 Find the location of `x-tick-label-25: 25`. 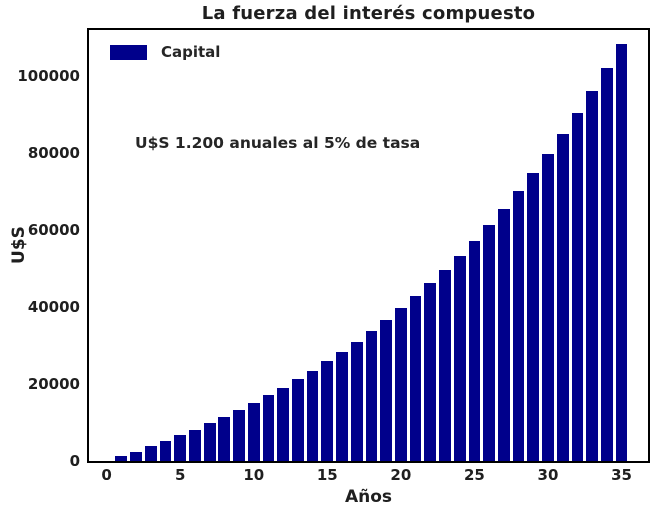

x-tick-label-25: 25 is located at coordinates (474, 475).